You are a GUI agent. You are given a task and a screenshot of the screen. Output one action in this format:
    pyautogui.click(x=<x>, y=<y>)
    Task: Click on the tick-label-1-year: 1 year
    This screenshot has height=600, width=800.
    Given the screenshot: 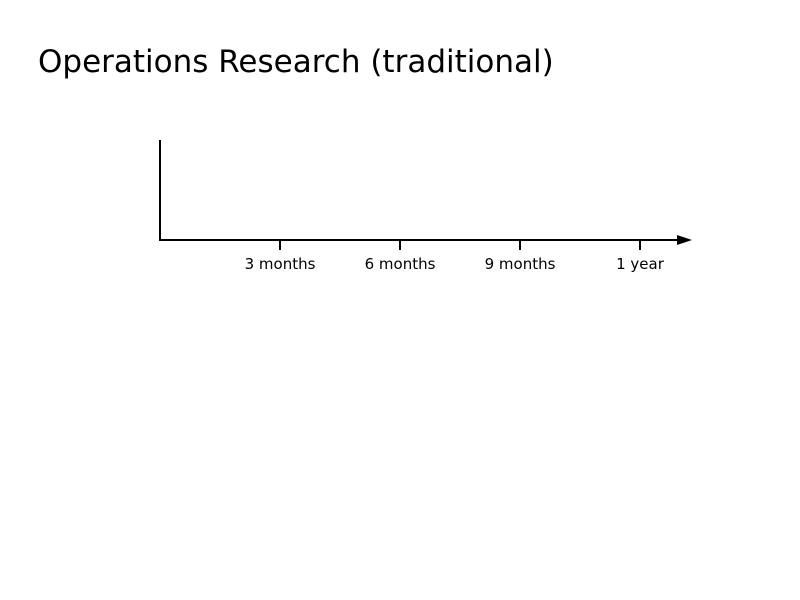 What is the action you would take?
    pyautogui.click(x=640, y=264)
    